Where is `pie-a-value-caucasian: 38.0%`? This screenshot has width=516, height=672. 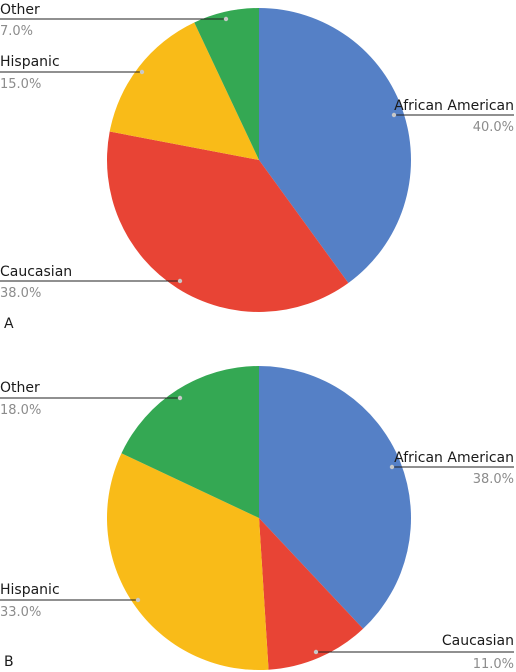 pie-a-value-caucasian: 38.0% is located at coordinates (20, 293).